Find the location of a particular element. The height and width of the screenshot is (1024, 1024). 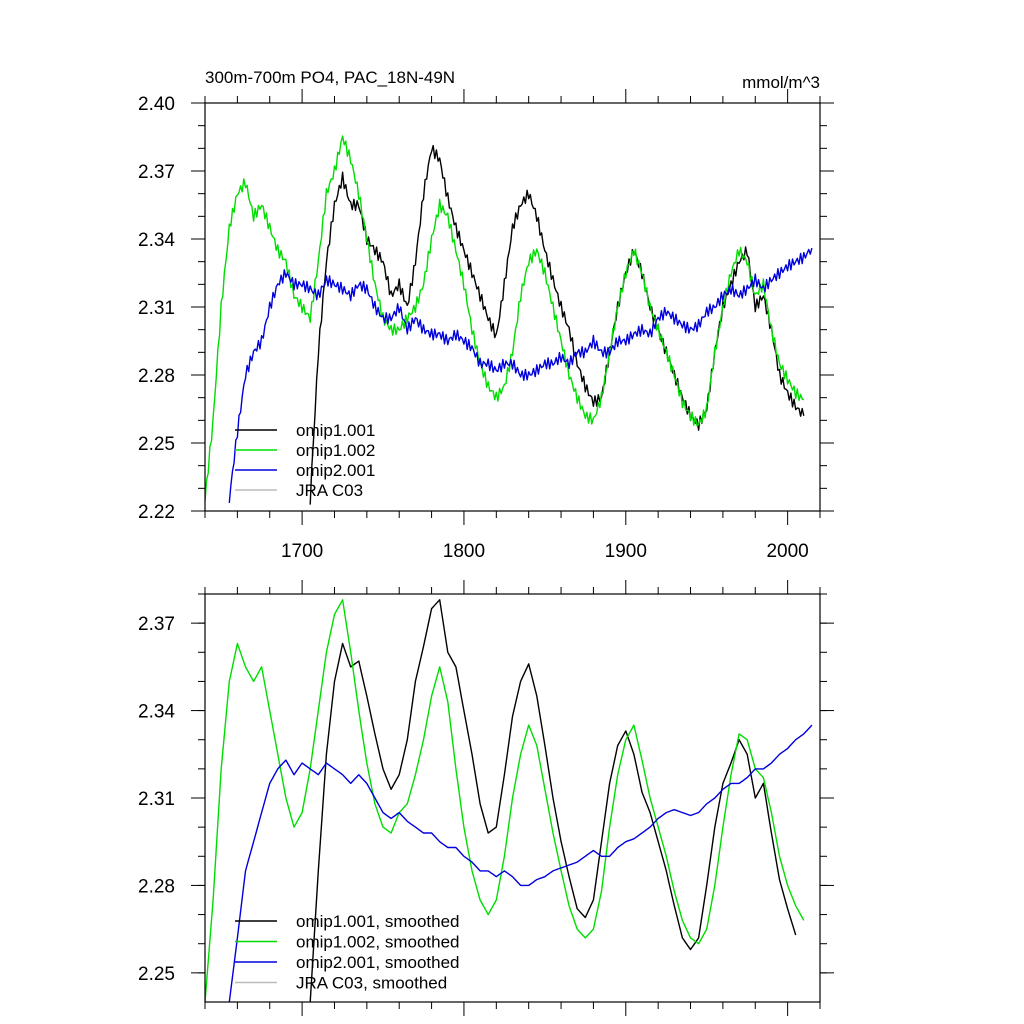

legend-label: omip2.001 is located at coordinates (335, 470).